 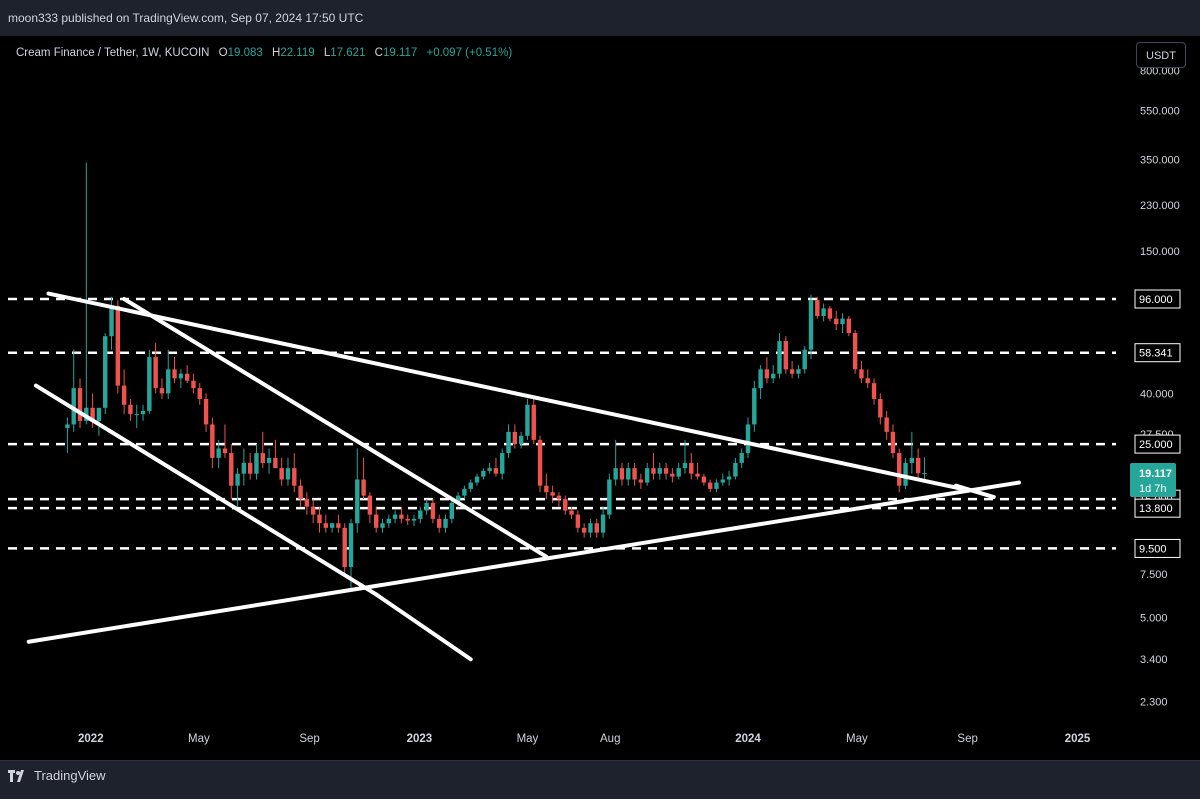 What do you see at coordinates (91, 739) in the screenshot?
I see `x-tick-label: 2022` at bounding box center [91, 739].